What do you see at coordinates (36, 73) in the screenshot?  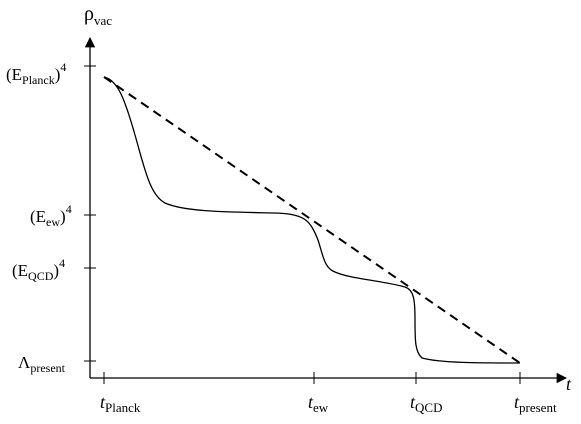 I see `y-tick-label-planck: (EPlanck)4` at bounding box center [36, 73].